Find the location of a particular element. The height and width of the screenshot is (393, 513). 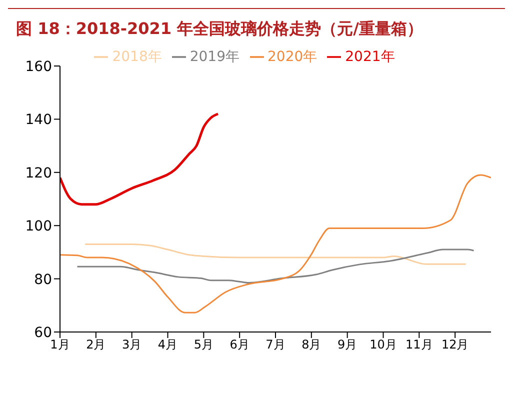

x-tick-label: 11月 is located at coordinates (419, 345).